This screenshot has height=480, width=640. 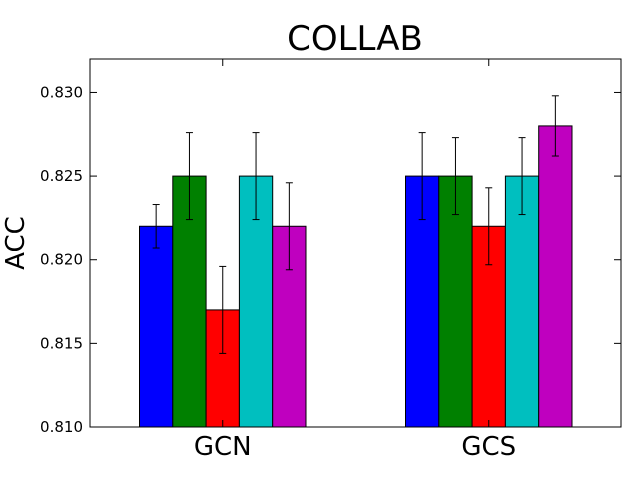 I want to click on y-tick-label: 0.810, so click(x=61, y=427).